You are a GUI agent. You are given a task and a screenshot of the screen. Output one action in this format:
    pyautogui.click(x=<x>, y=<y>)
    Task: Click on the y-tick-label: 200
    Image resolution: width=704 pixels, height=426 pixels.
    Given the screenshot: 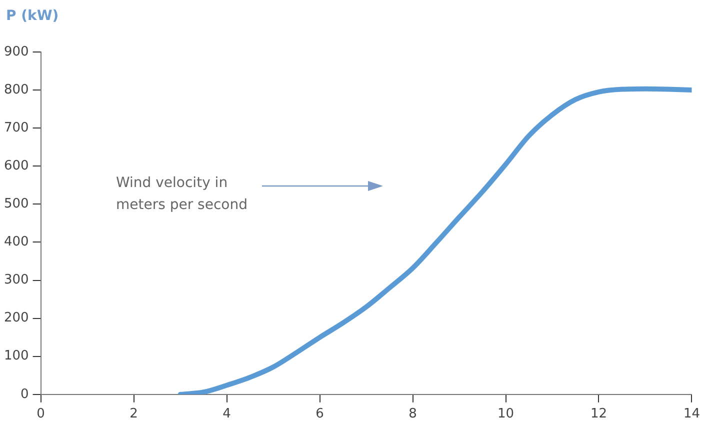 What is the action you would take?
    pyautogui.click(x=16, y=318)
    